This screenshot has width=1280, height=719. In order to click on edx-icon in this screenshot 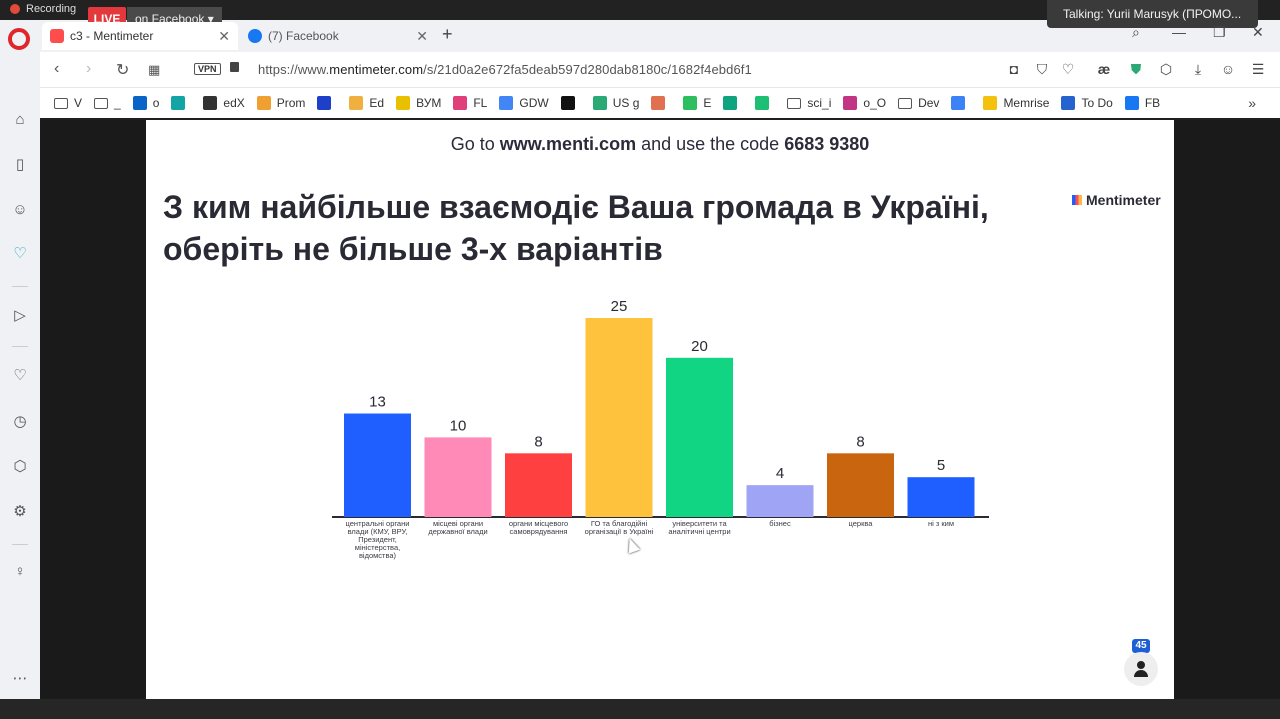, I will do `click(210, 103)`.